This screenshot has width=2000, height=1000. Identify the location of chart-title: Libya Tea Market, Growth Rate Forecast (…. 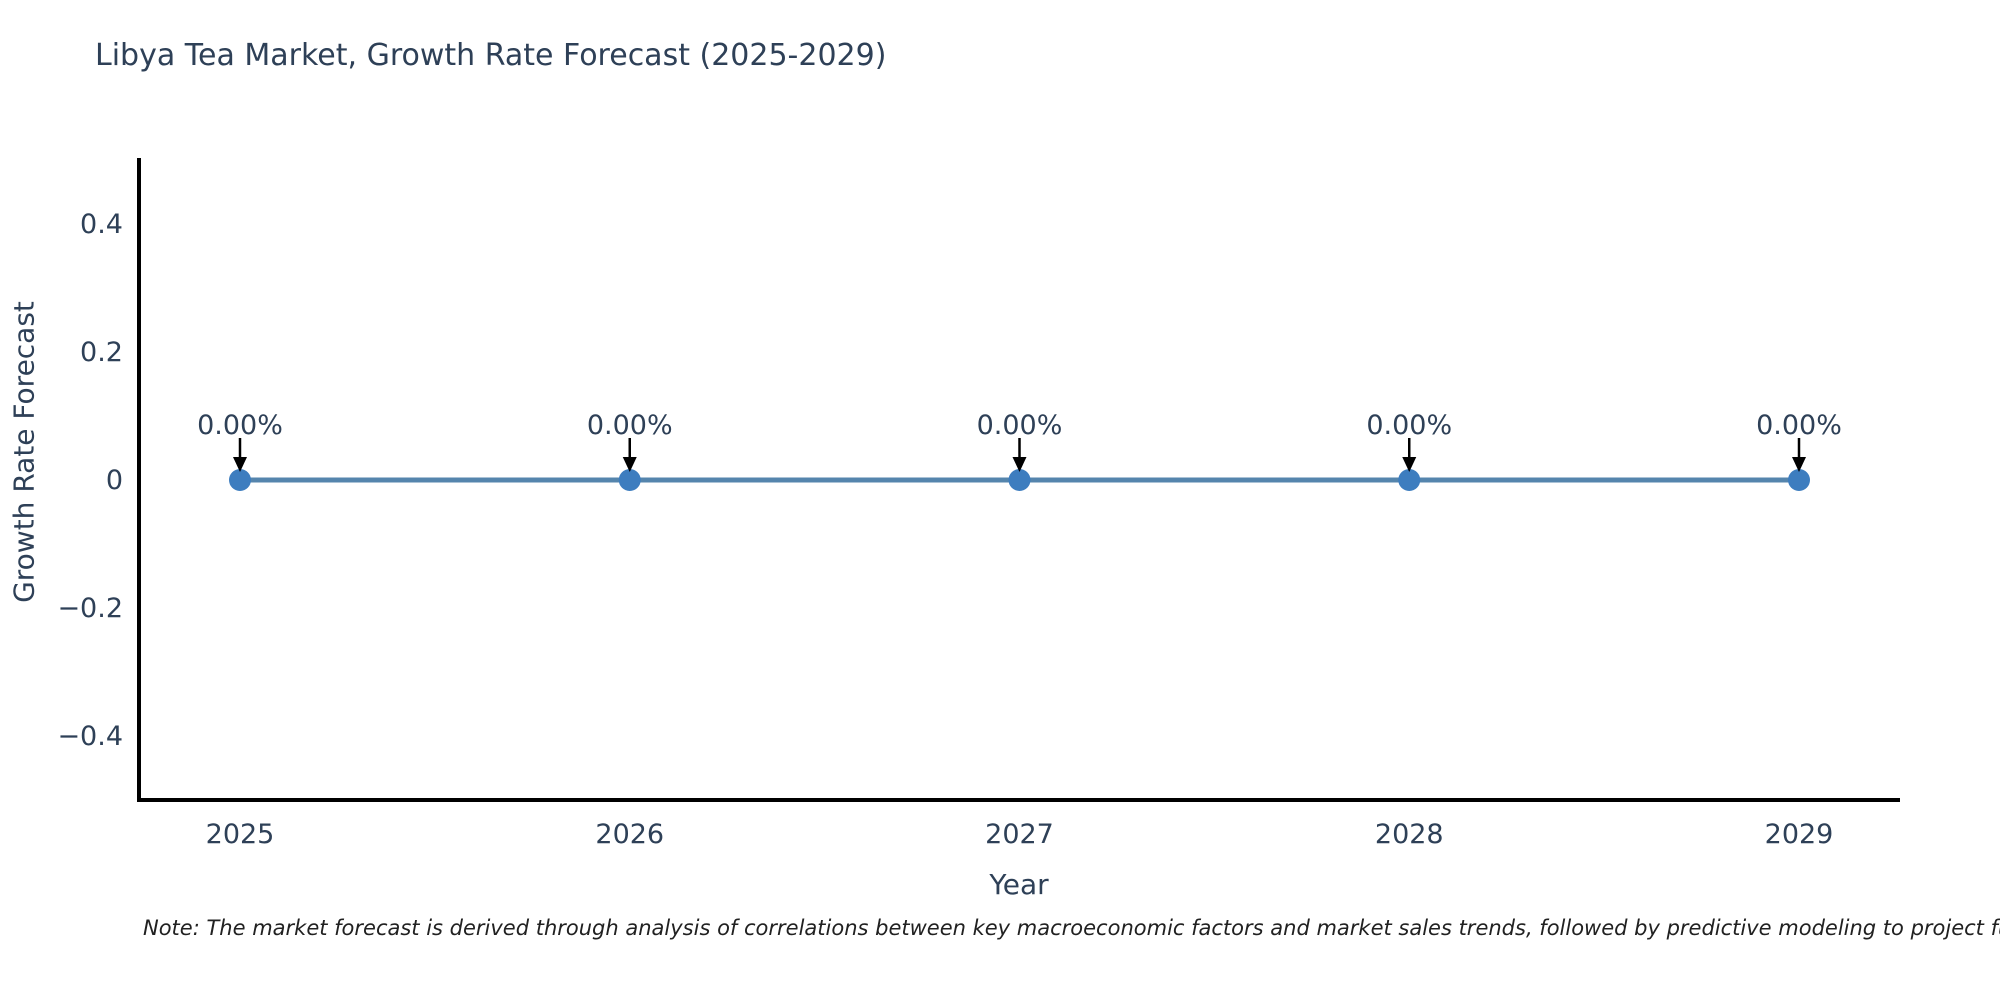
(491, 55).